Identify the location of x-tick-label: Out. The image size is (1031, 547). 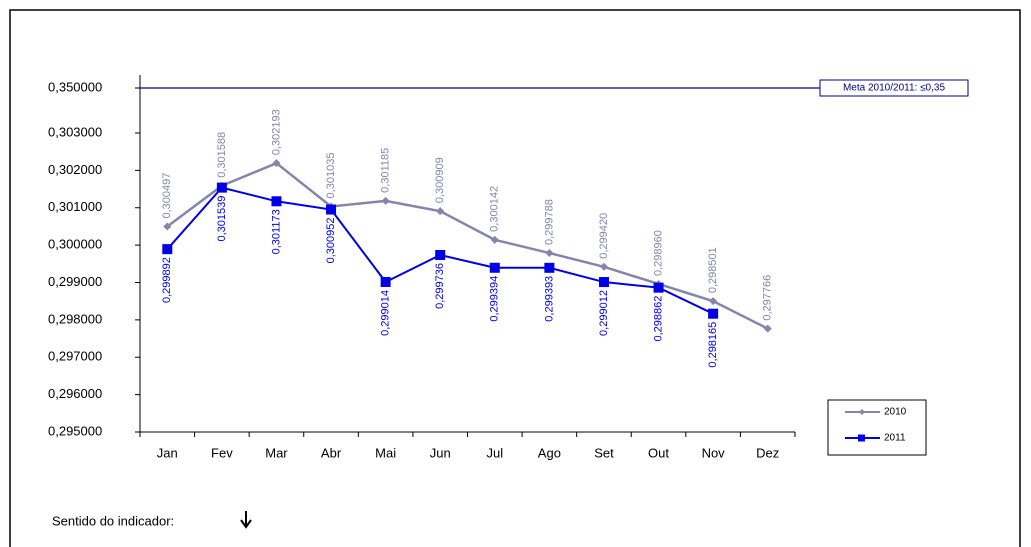
(658, 452).